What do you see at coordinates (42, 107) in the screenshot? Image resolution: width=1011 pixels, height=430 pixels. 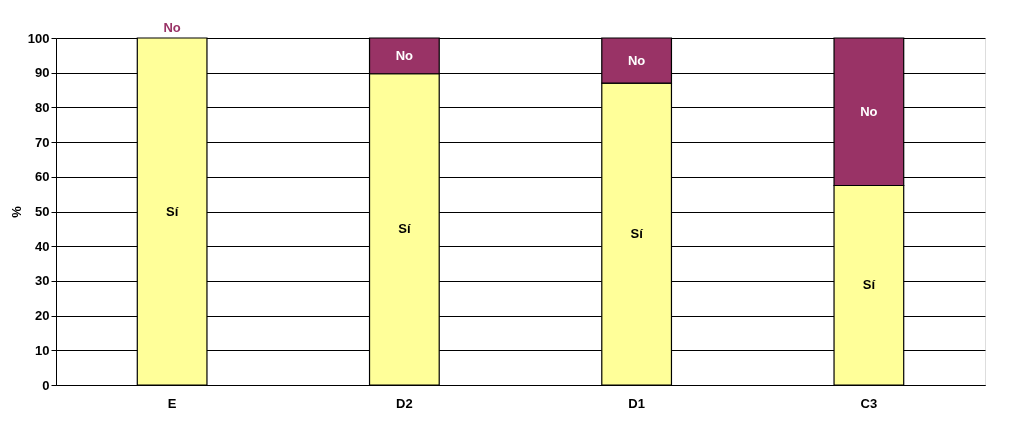 I see `y-tick-label: 80` at bounding box center [42, 107].